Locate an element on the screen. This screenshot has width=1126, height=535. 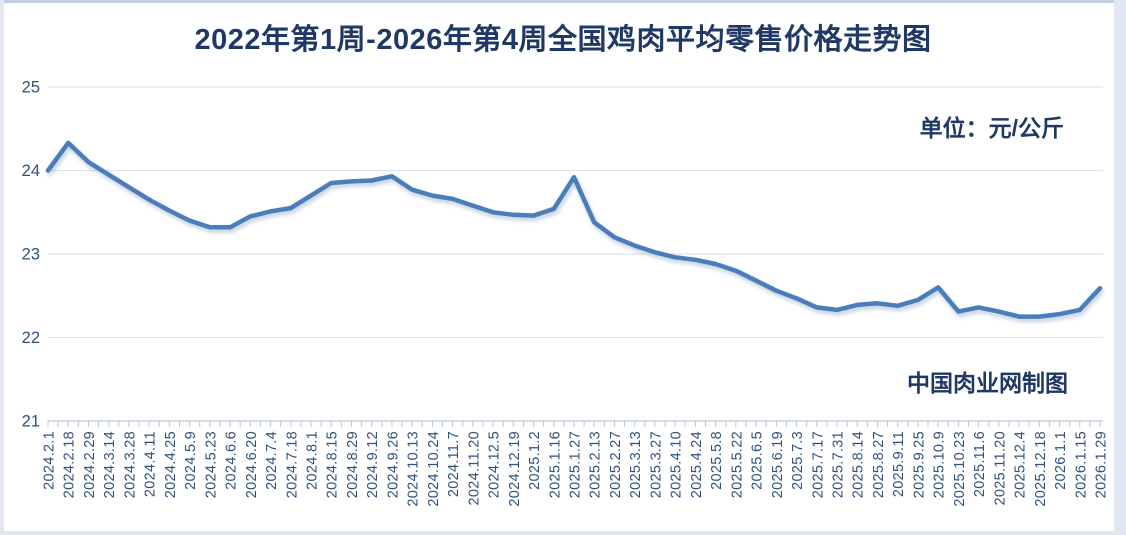
x-axis-tick-label: 2024.10.13 is located at coordinates (414, 469).